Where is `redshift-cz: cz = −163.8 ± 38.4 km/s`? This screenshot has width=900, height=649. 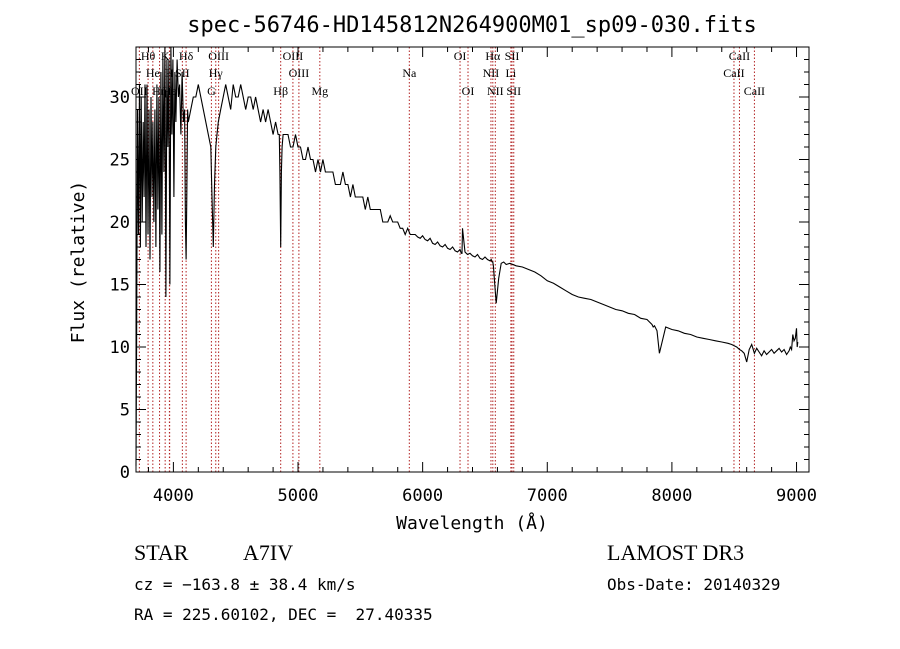 redshift-cz: cz = −163.8 ± 38.4 km/s is located at coordinates (245, 584).